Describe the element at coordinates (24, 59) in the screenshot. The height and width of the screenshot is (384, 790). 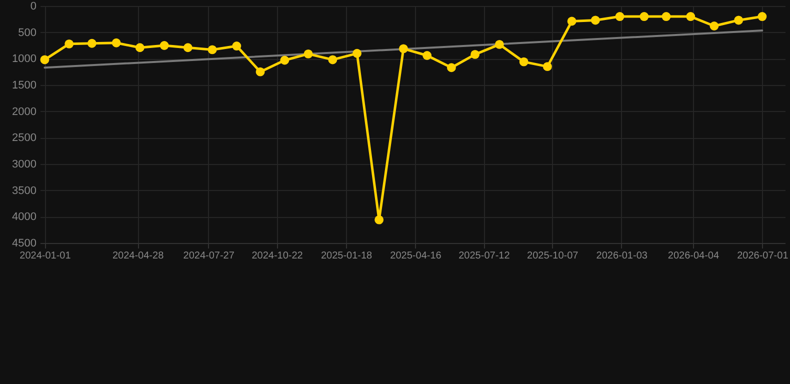
I see `y-tick-label: 1000` at that location.